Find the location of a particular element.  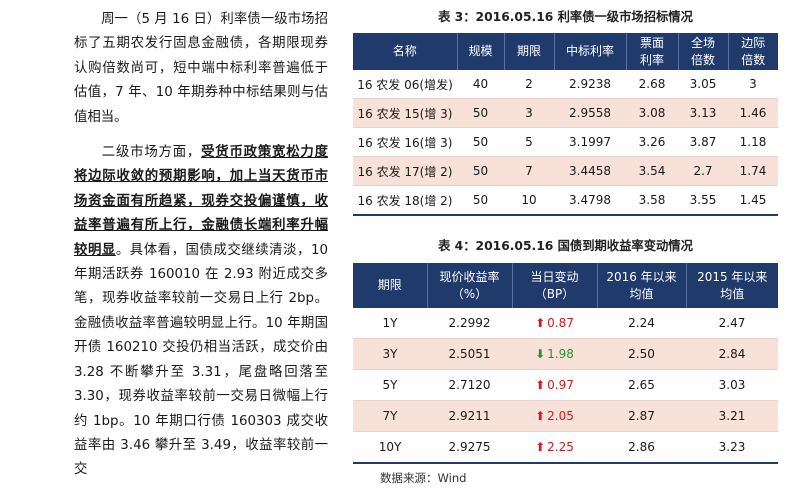

table1-cell: 3.1997 is located at coordinates (590, 142).